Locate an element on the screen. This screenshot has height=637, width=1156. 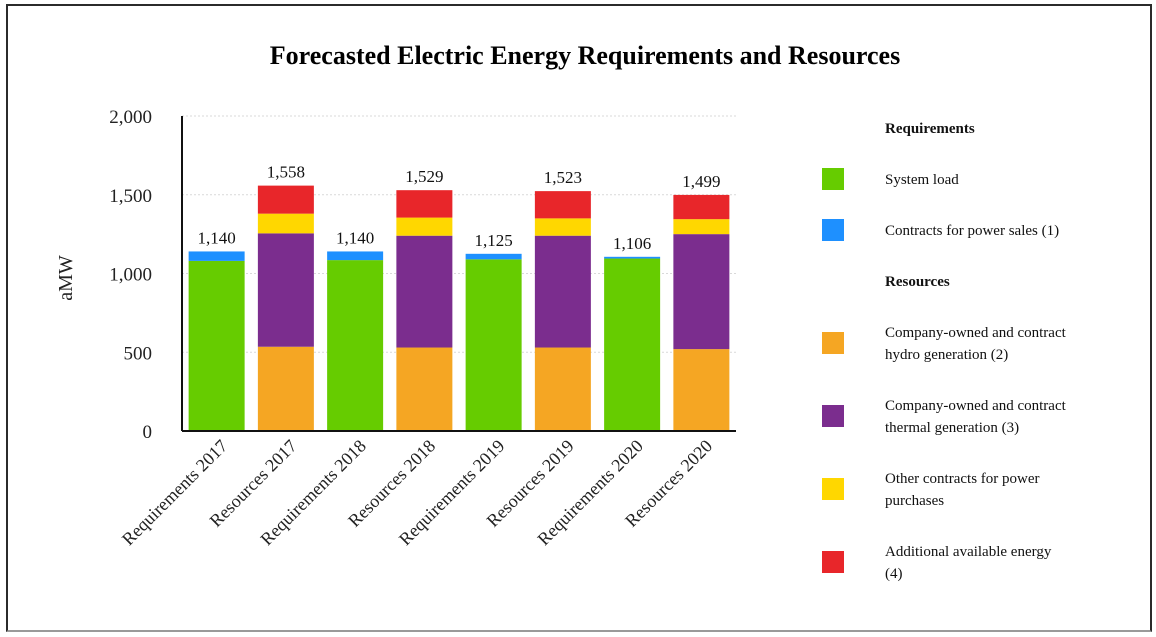
legend-label: Other contracts for power is located at coordinates (962, 479).